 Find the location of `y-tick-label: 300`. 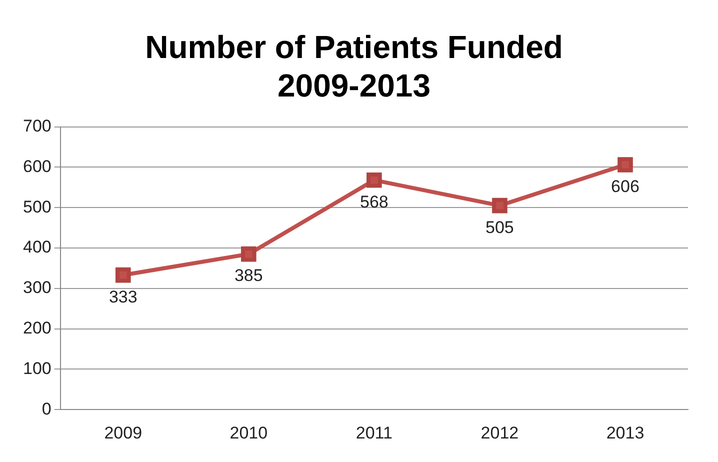

y-tick-label: 300 is located at coordinates (37, 288).